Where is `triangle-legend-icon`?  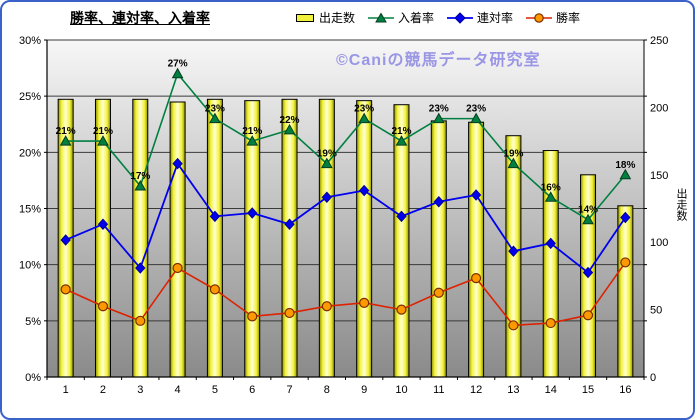
triangle-legend-icon is located at coordinates (381, 17).